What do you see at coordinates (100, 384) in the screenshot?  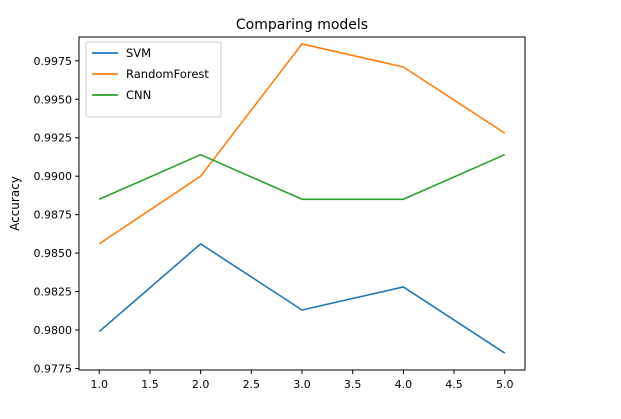 I see `x-tick-label: 1.0` at bounding box center [100, 384].